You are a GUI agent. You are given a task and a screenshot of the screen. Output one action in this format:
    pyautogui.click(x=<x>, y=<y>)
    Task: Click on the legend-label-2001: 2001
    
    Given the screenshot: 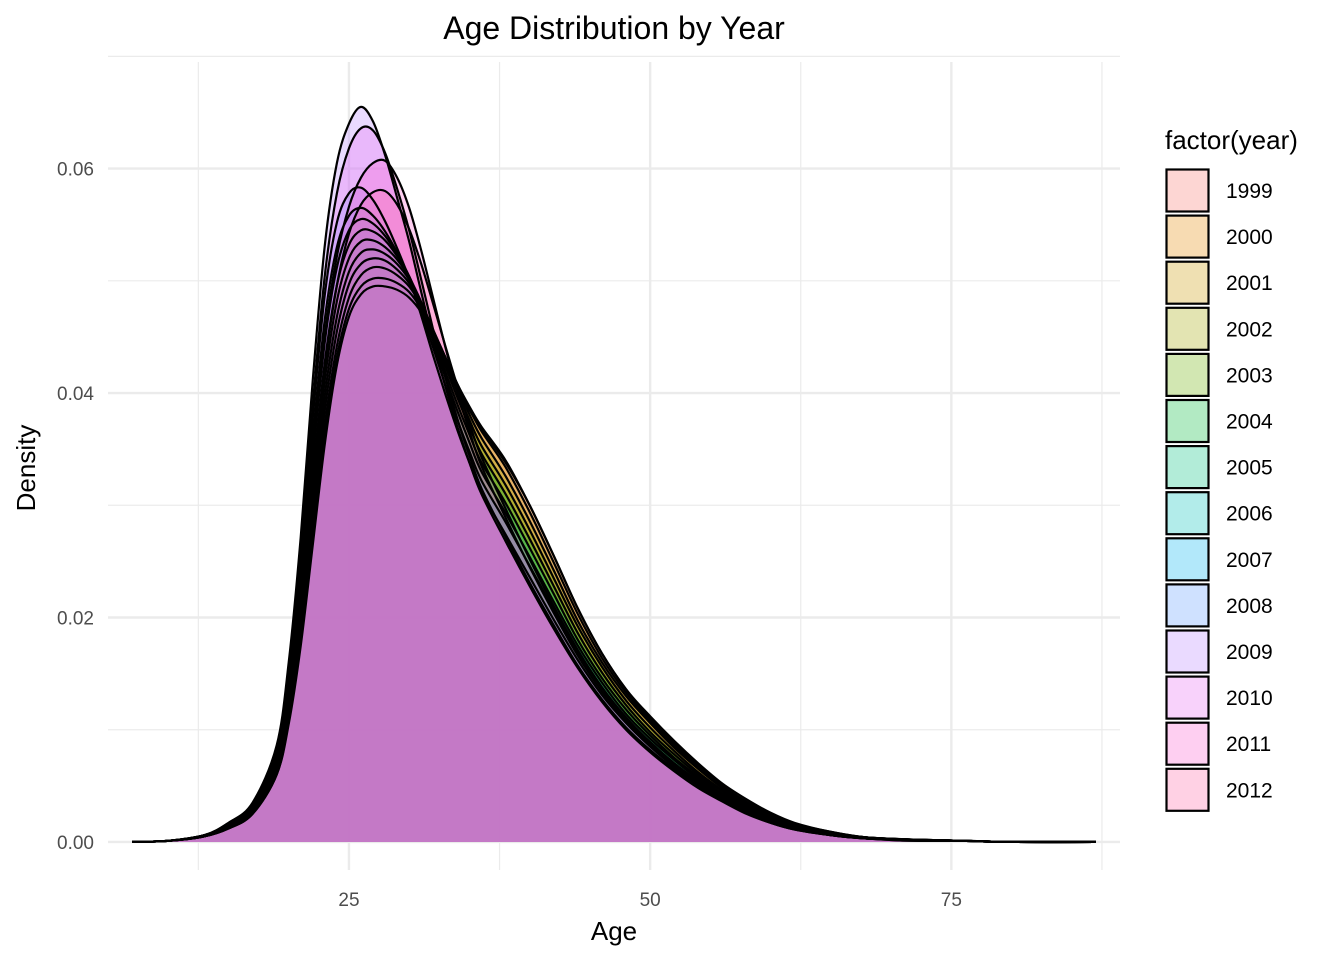 What is the action you would take?
    pyautogui.click(x=1249, y=283)
    